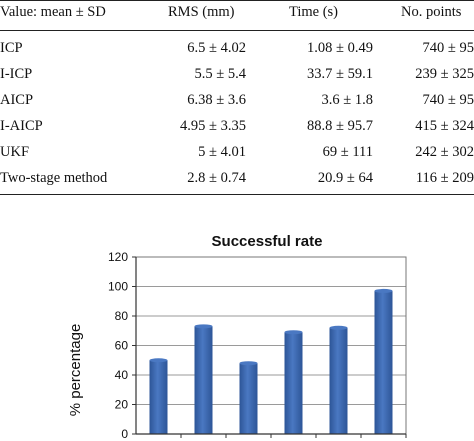  I want to click on row-rms: 4.95 ± 3.35, so click(213, 126).